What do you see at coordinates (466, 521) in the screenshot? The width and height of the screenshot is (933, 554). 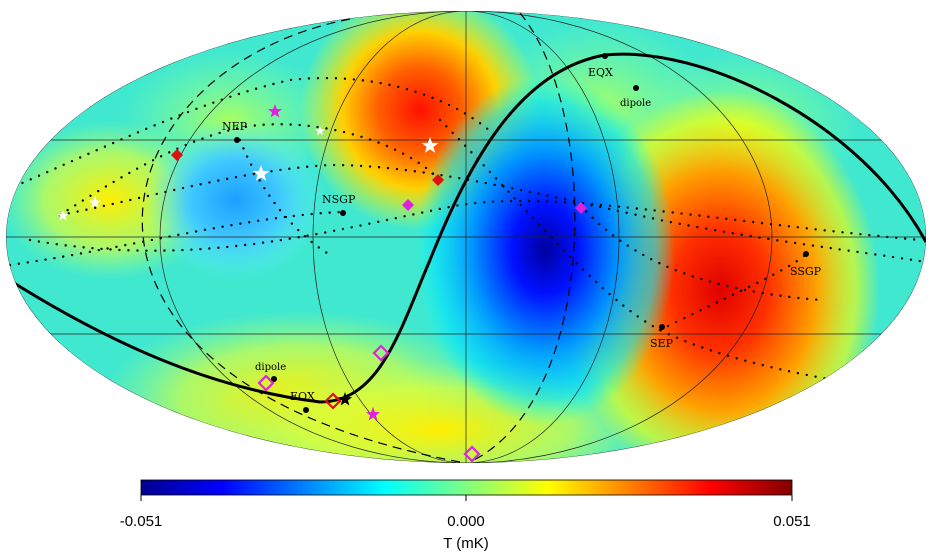 I see `colorbar-mid-label: 0.000` at bounding box center [466, 521].